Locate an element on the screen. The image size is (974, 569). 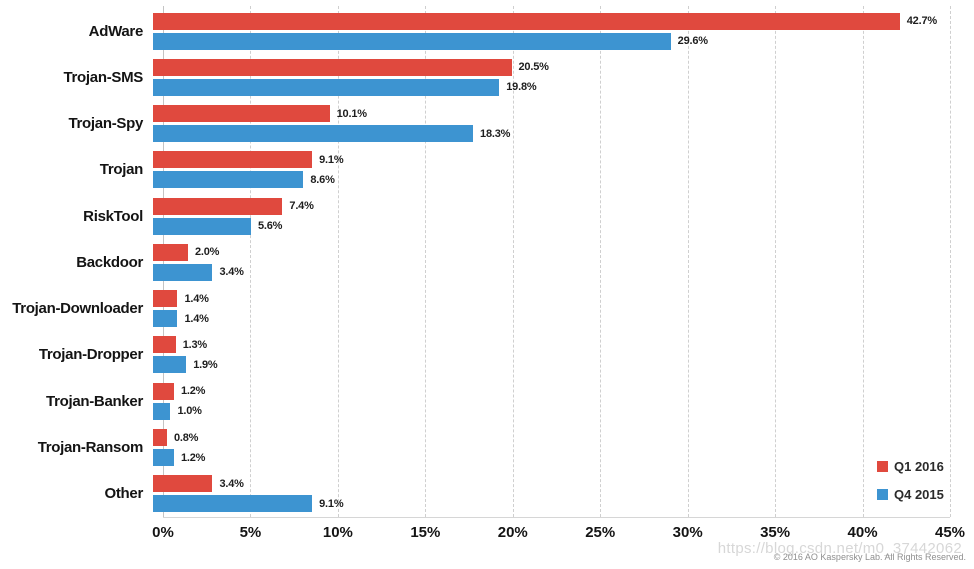
bar-line: 18.3% is located at coordinates (546, 134).